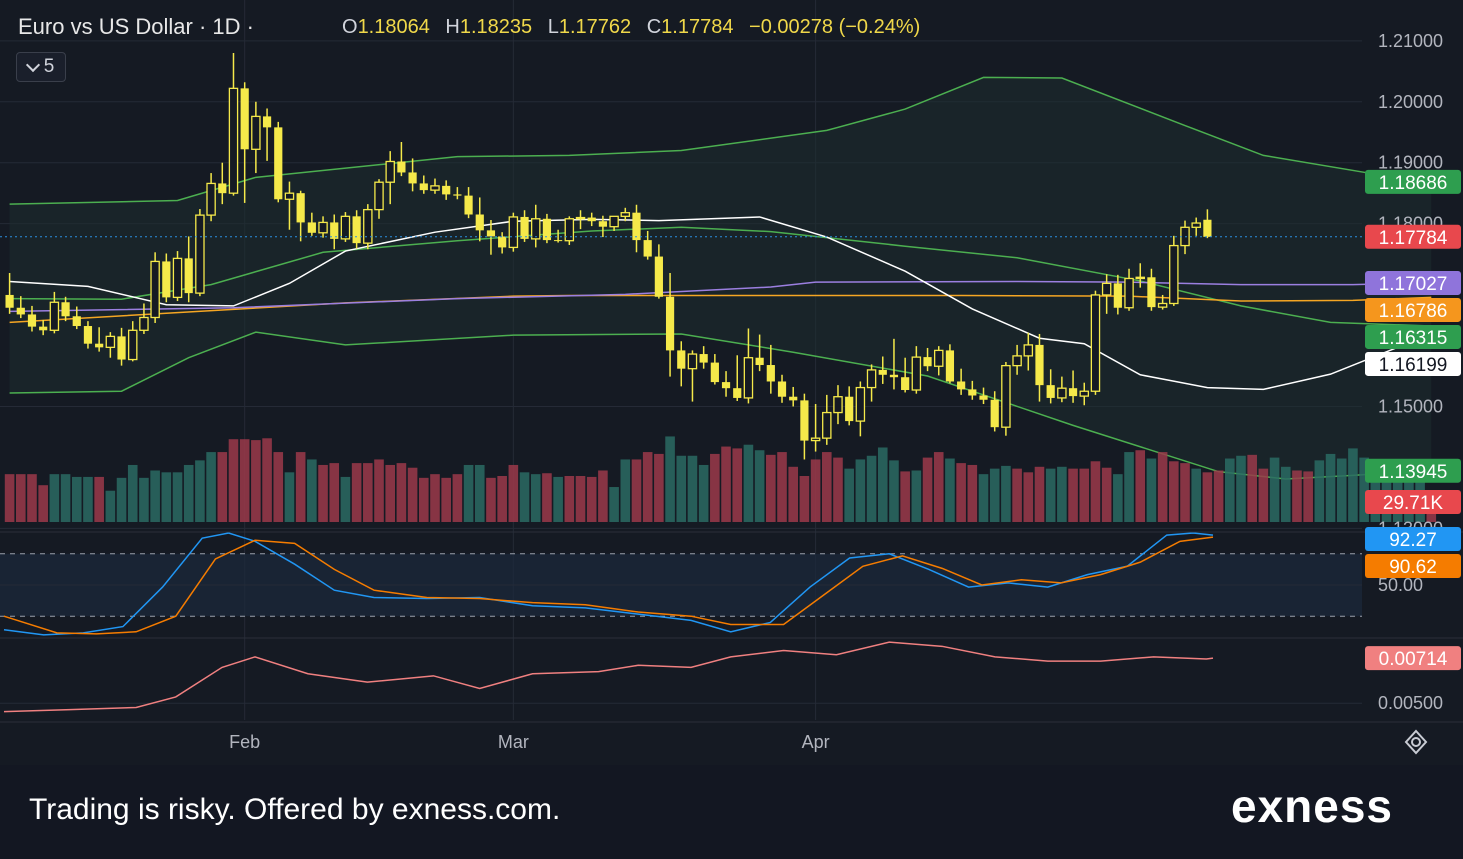 The height and width of the screenshot is (859, 1463). I want to click on bollinger-middle-line, so click(720, 276).